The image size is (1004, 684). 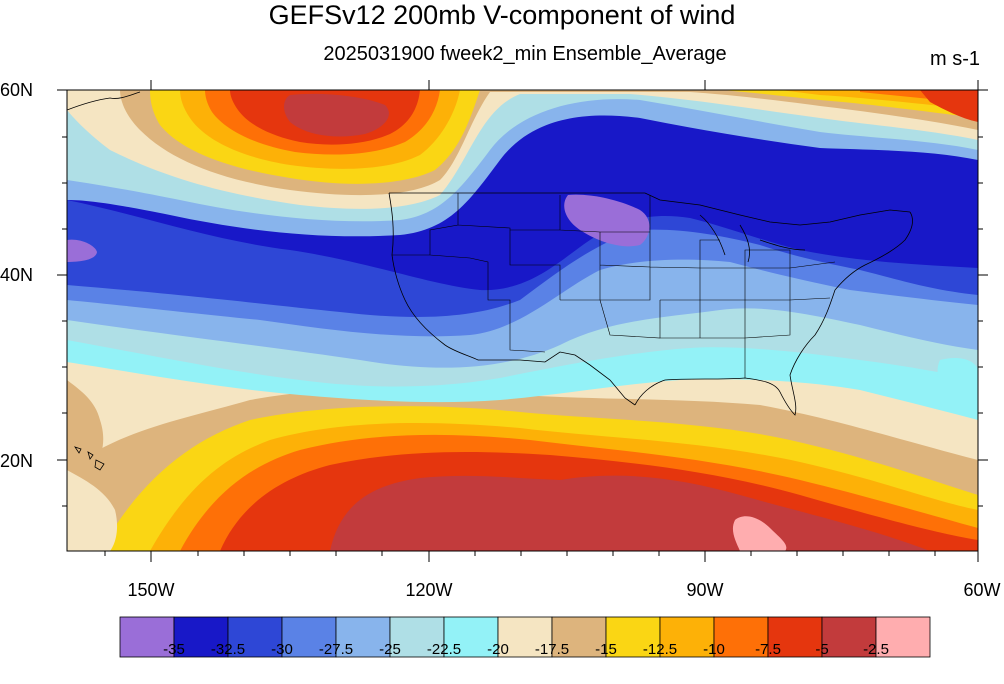 I want to click on colorbar-label-7: -17.5, so click(x=552, y=649).